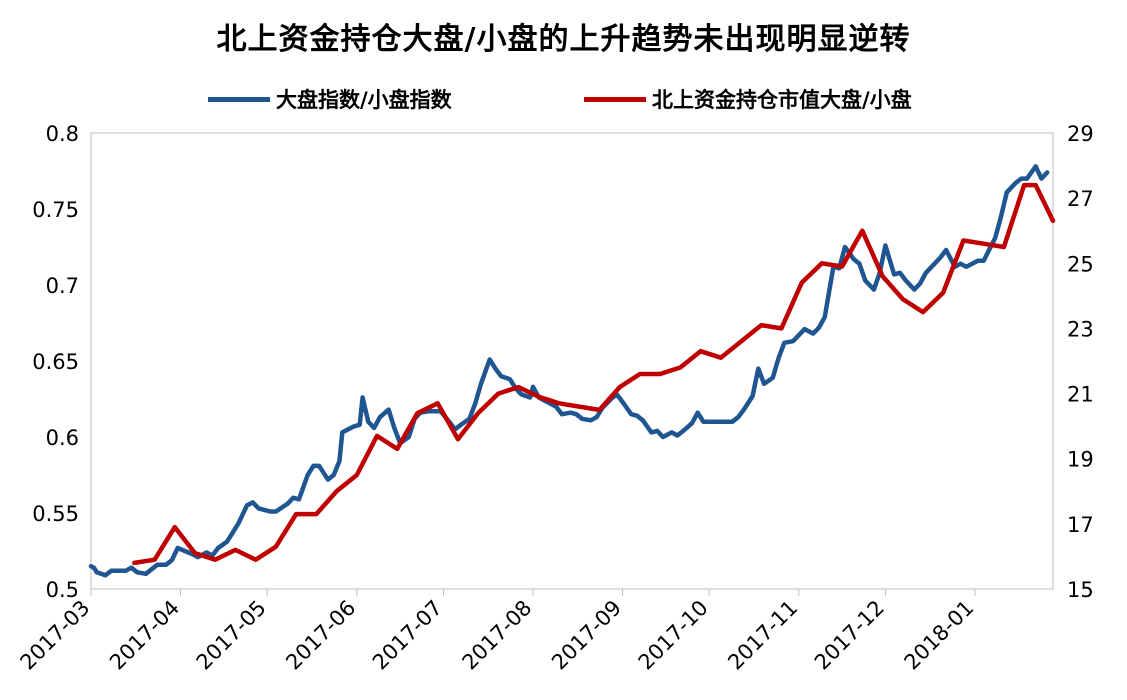 The image size is (1127, 700). Describe the element at coordinates (239, 99) in the screenshot. I see `legend-swatch-blue` at that location.